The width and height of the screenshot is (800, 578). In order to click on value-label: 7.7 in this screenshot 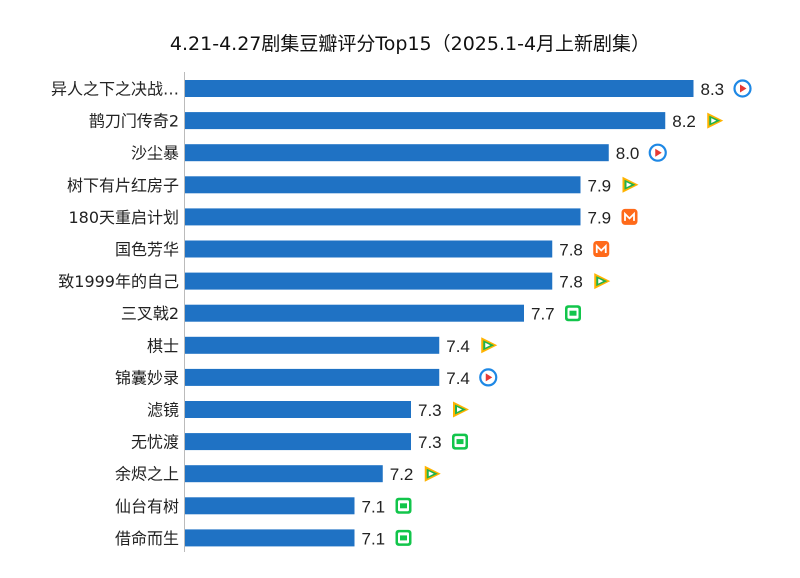, I will do `click(543, 314)`.